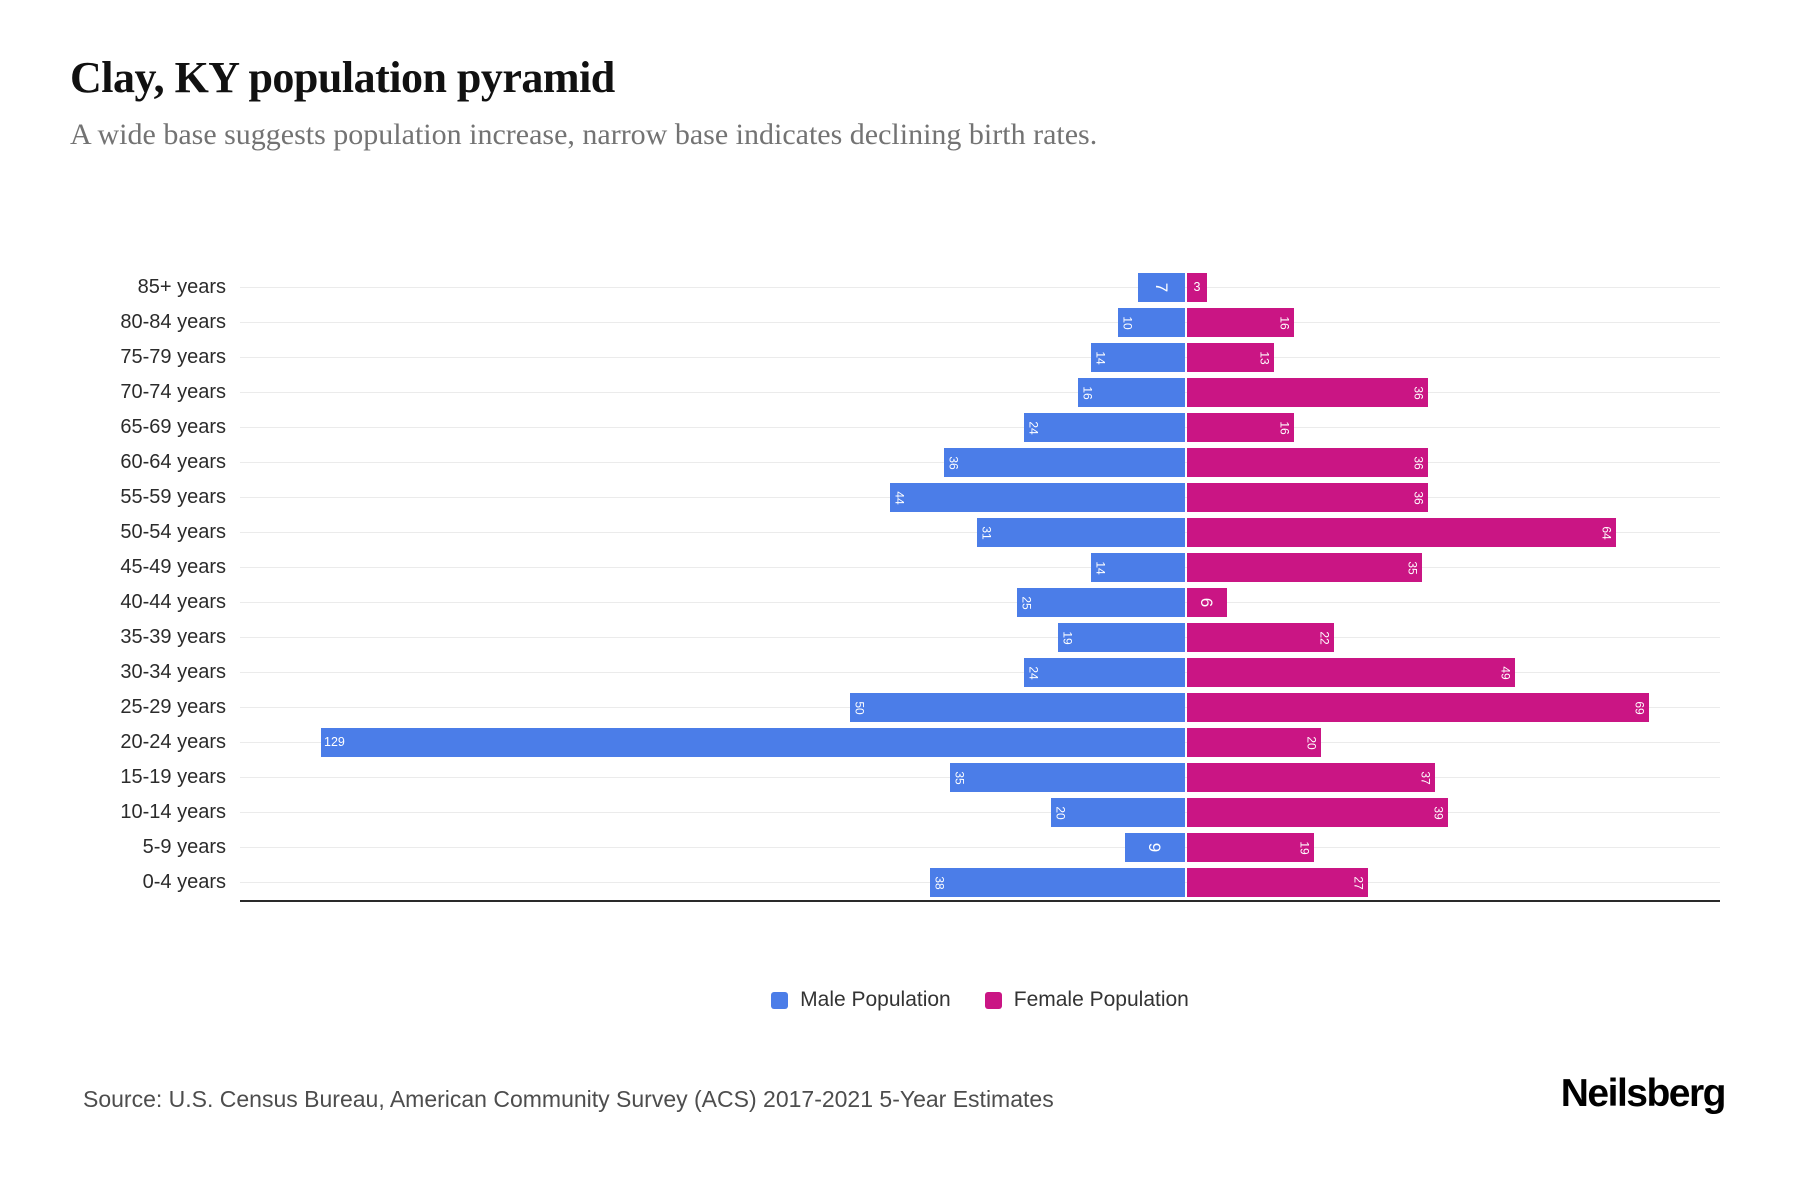  I want to click on pyramid-row: 15-19 years 35 37, so click(900, 777).